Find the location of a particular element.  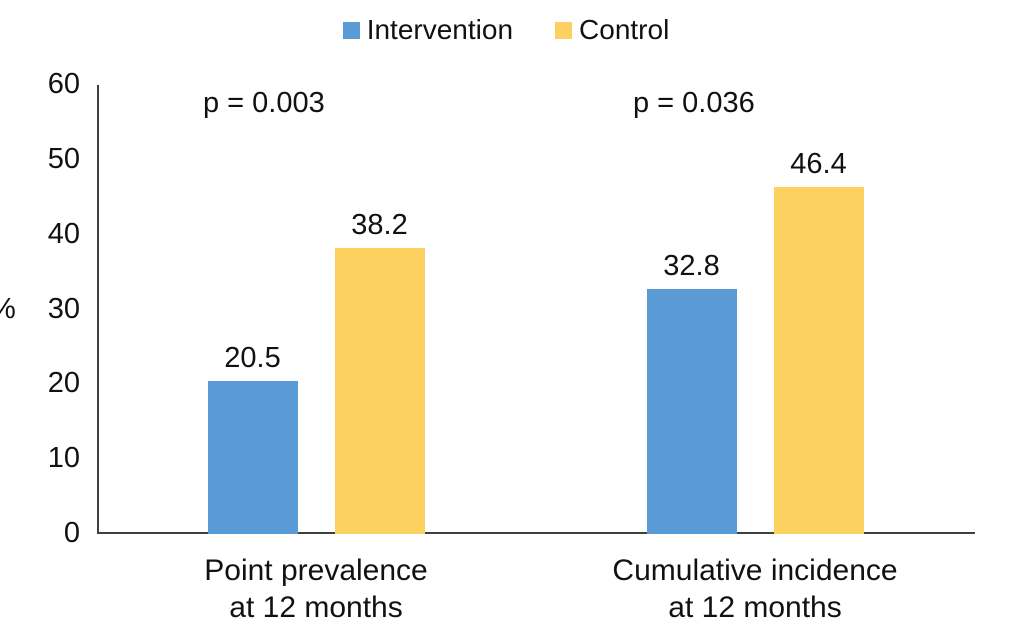

bar-value-label: 20.5 is located at coordinates (252, 357).